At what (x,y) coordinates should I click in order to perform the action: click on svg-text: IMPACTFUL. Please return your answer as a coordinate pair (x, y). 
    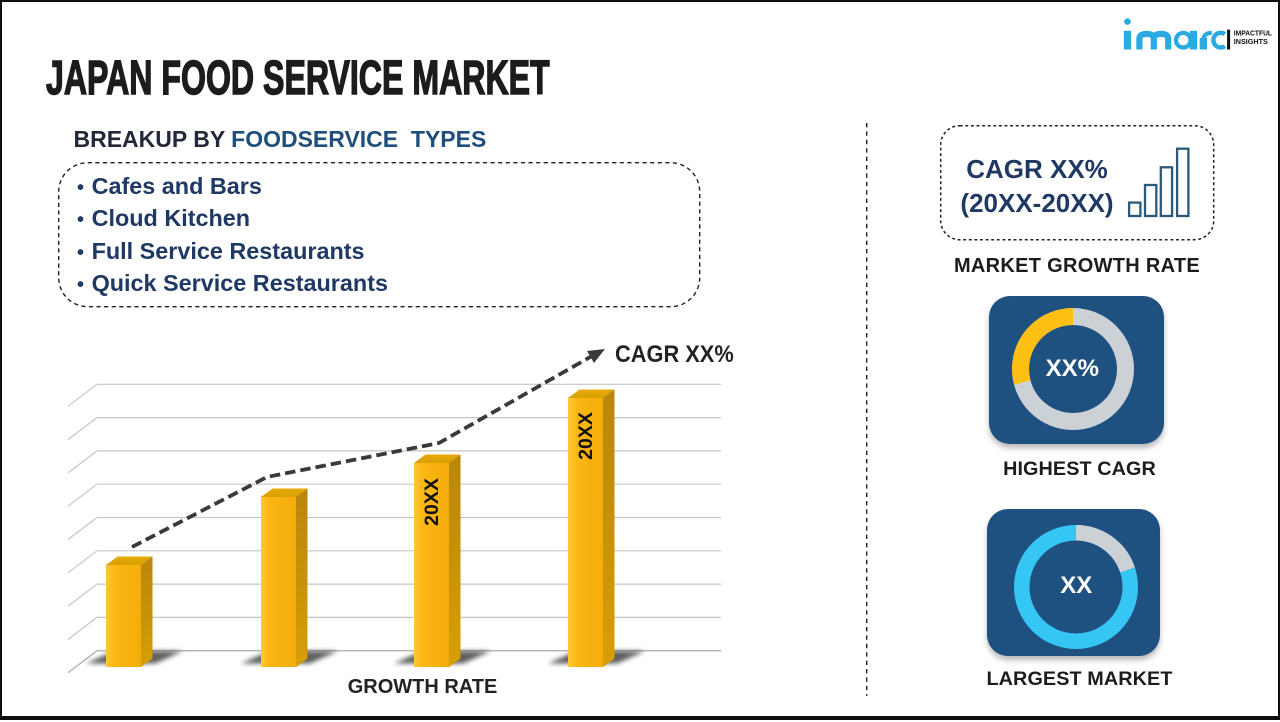
    Looking at the image, I should click on (1253, 34).